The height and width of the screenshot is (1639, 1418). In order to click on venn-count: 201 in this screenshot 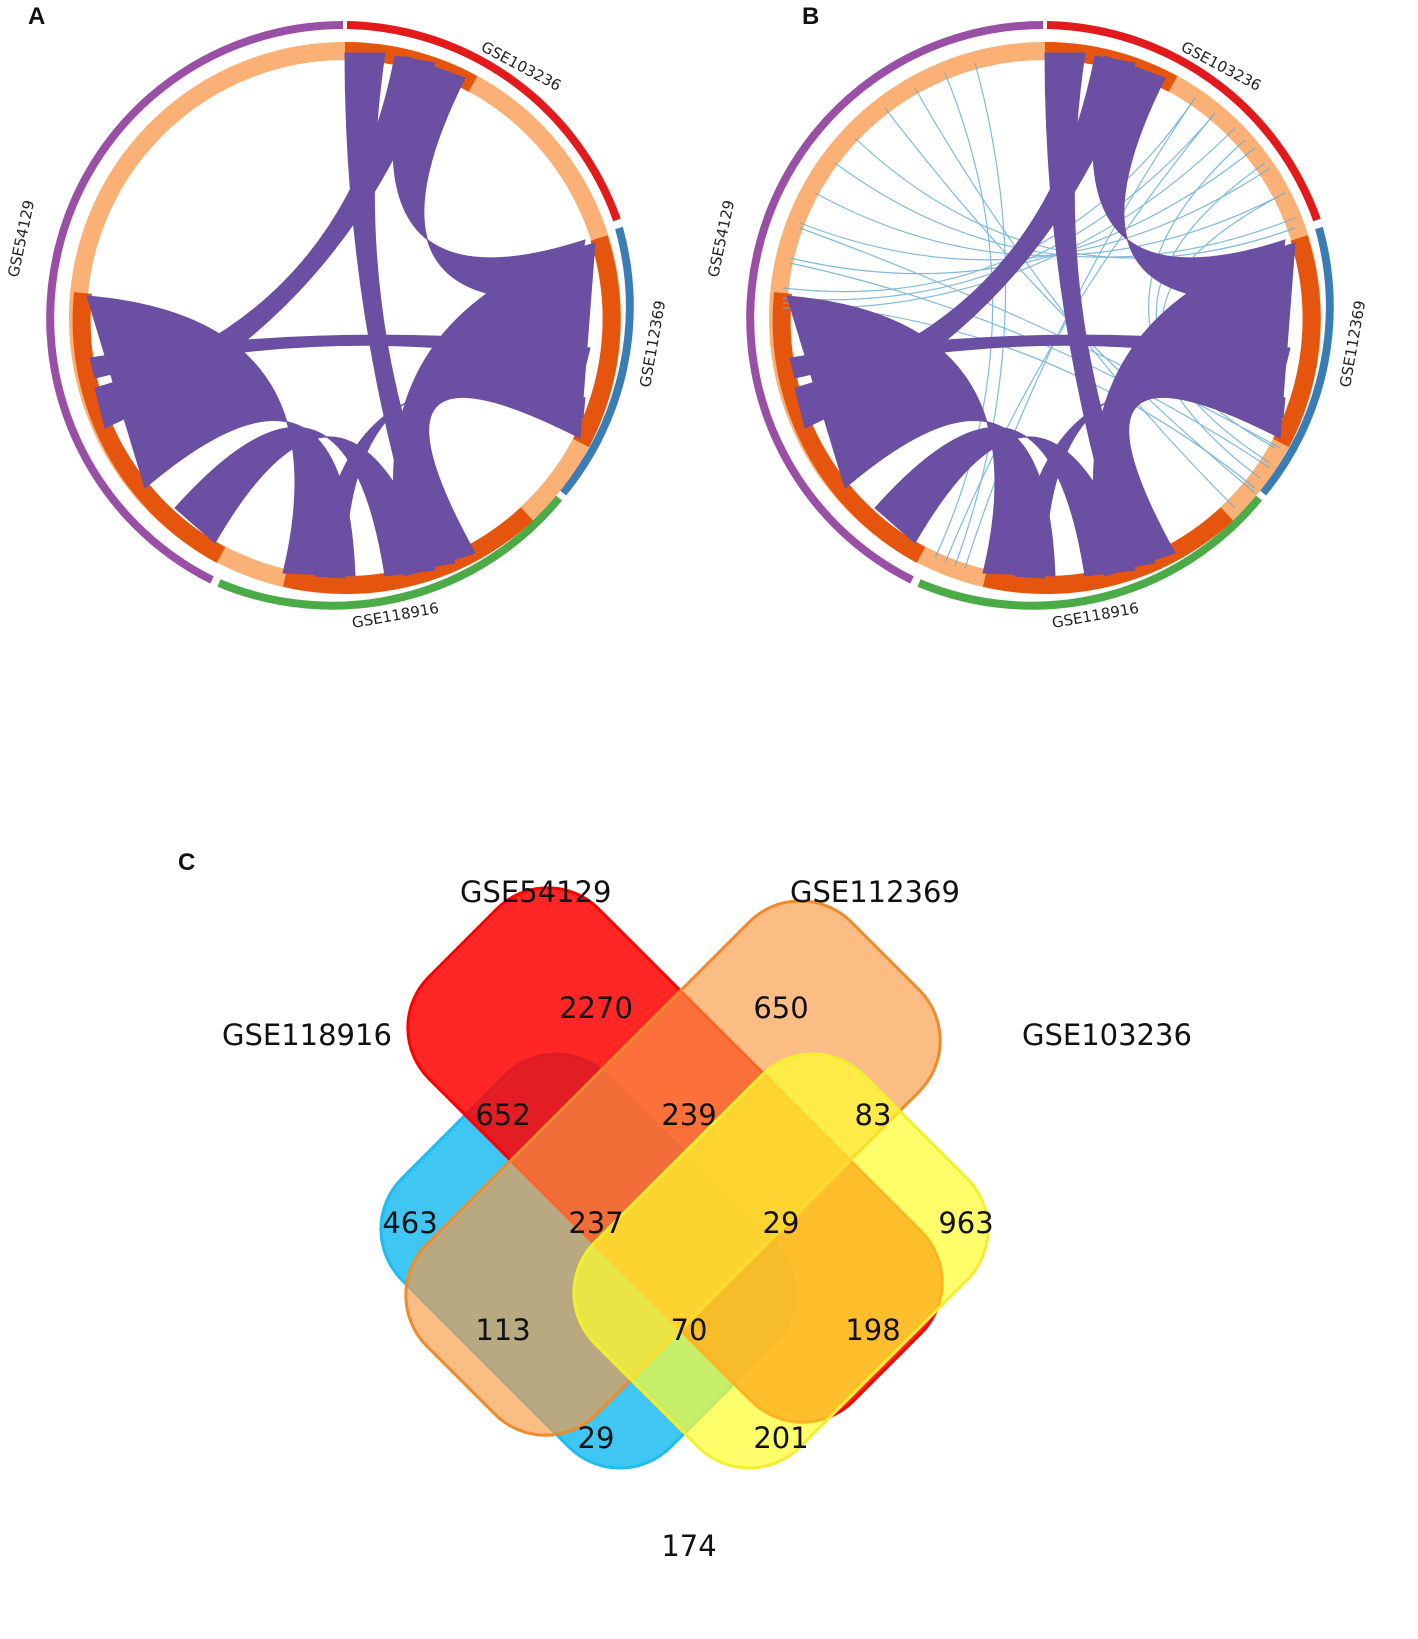, I will do `click(780, 1438)`.